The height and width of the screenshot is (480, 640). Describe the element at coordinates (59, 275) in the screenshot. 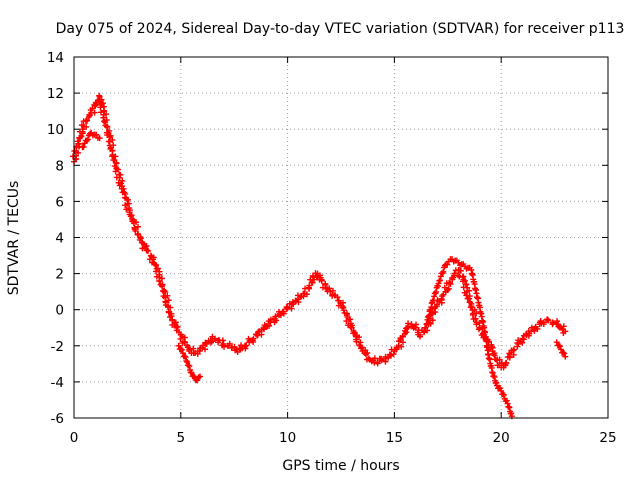

I see `y-tick-label: 2` at that location.